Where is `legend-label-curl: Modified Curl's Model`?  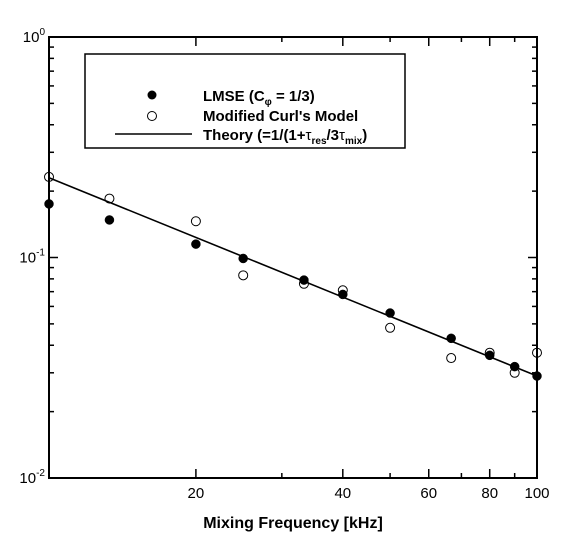 legend-label-curl: Modified Curl's Model is located at coordinates (280, 116).